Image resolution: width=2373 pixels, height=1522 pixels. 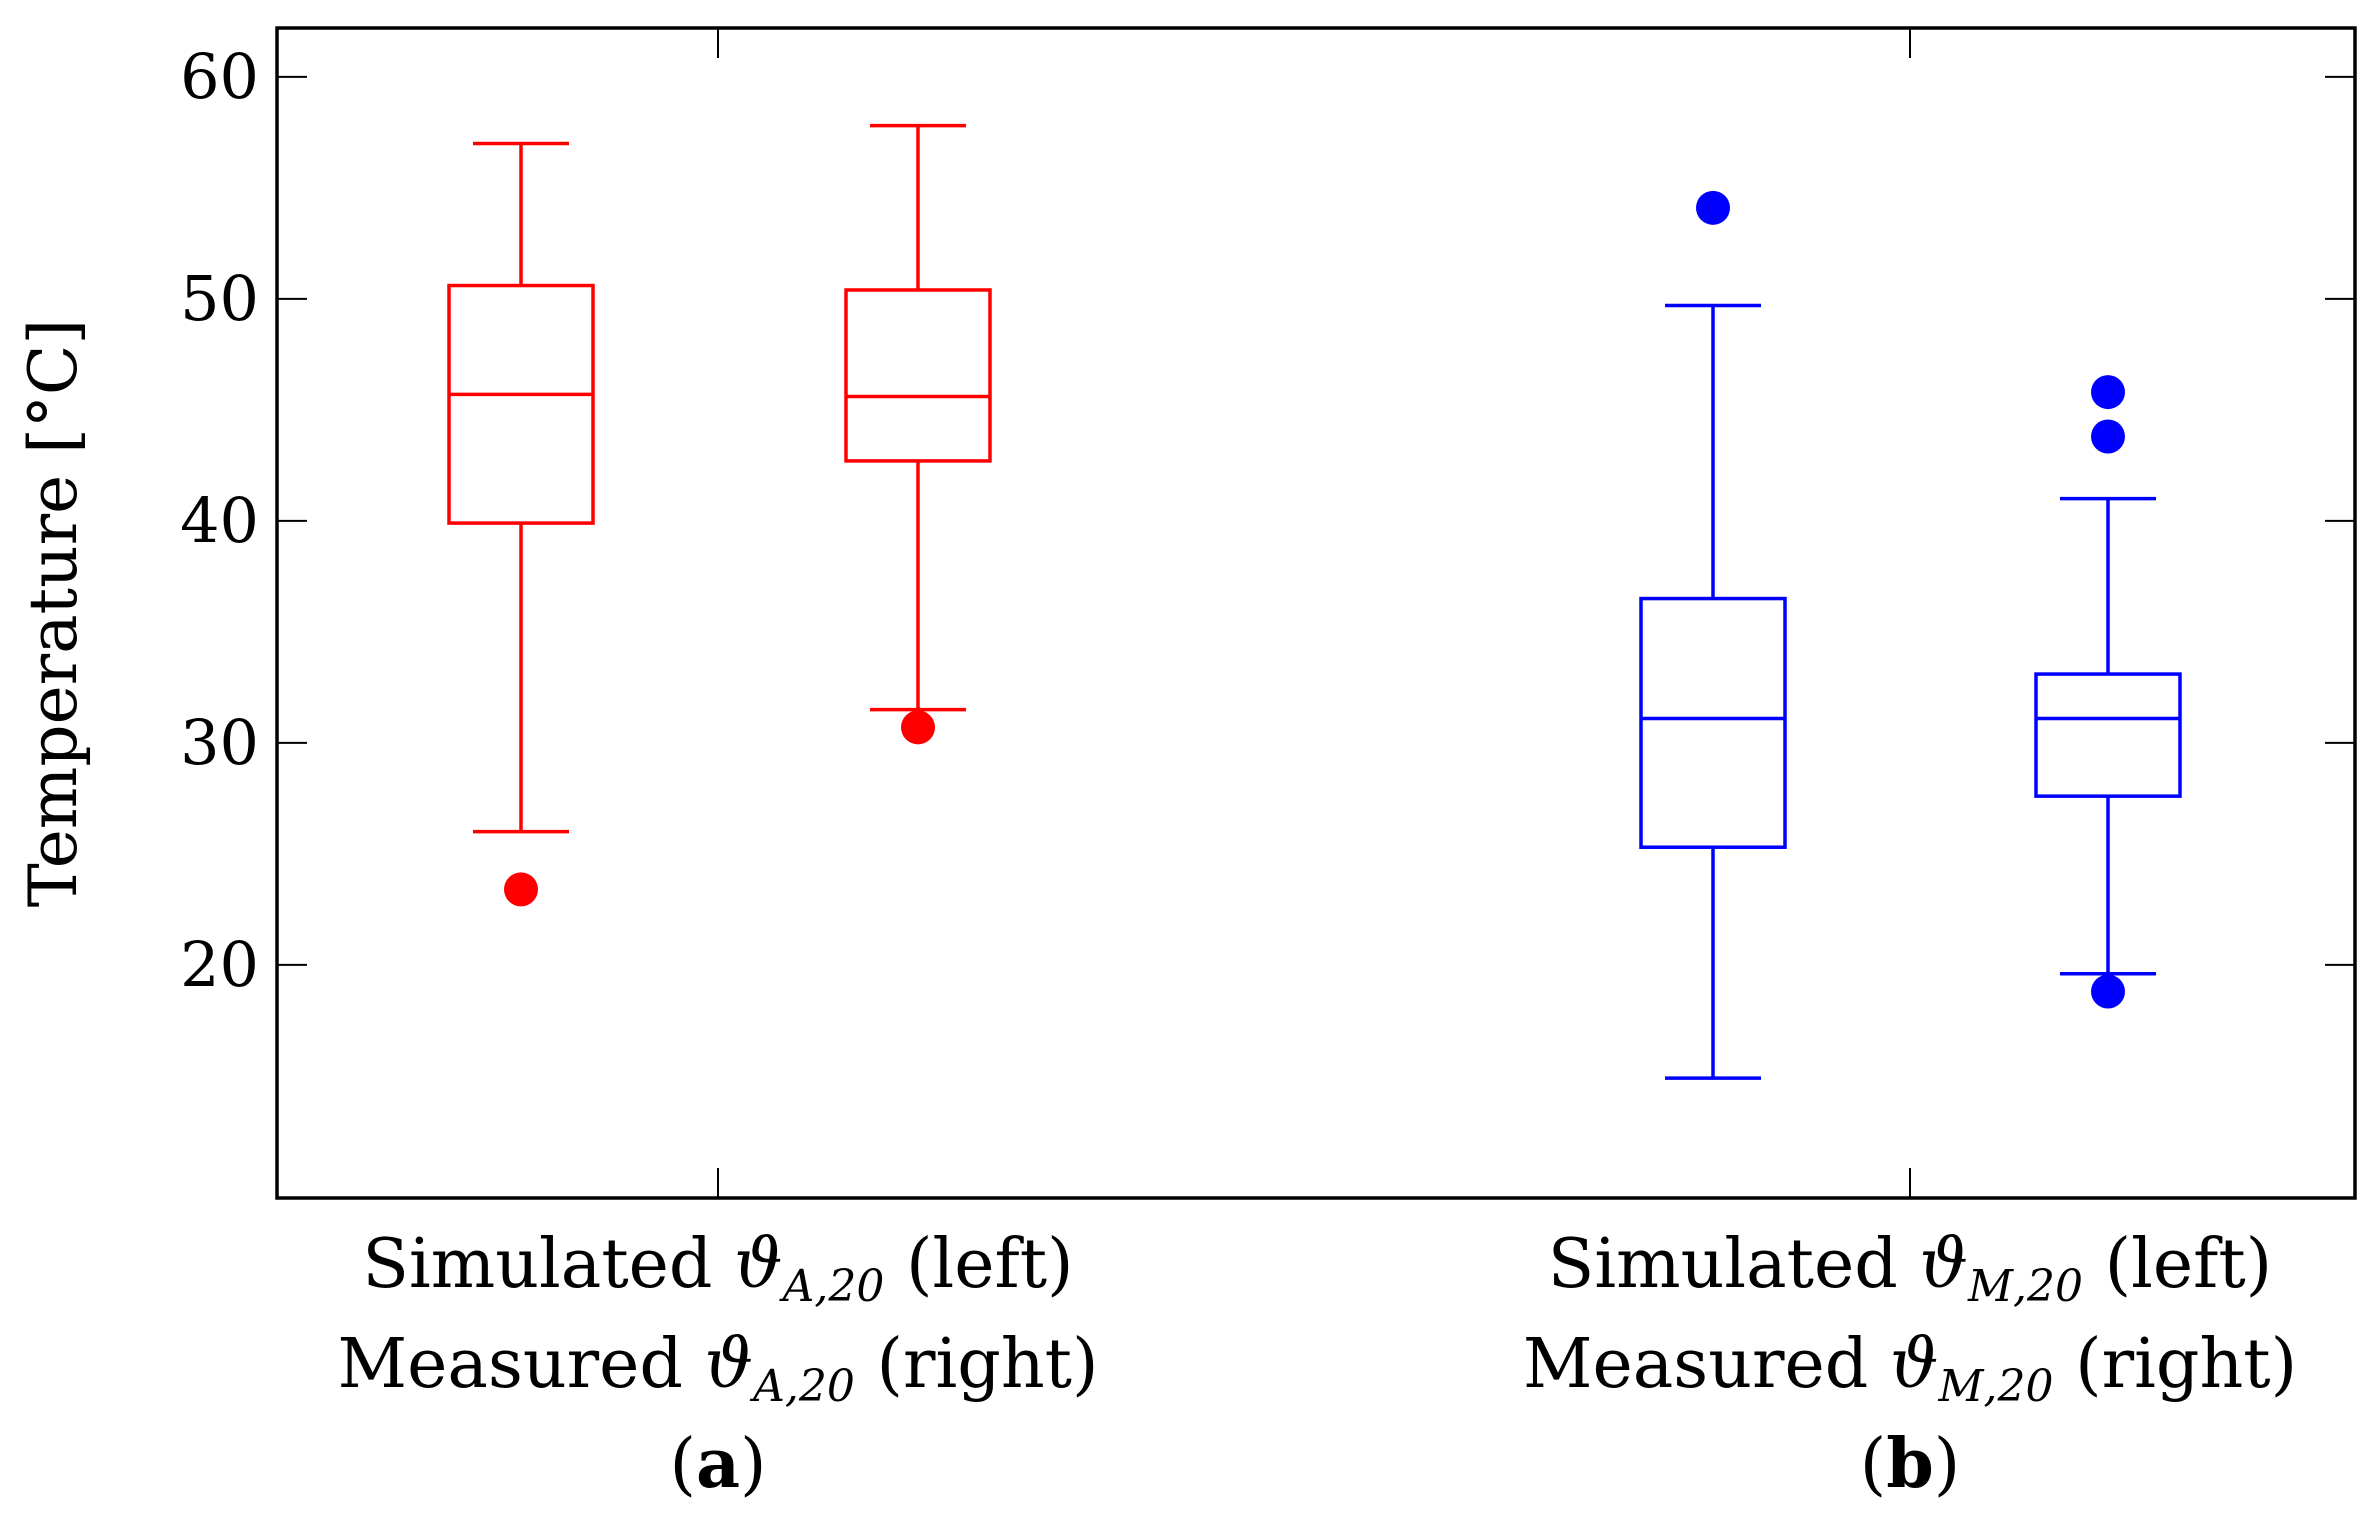 I want to click on iqr-box-group-a-measured, so click(x=918, y=375).